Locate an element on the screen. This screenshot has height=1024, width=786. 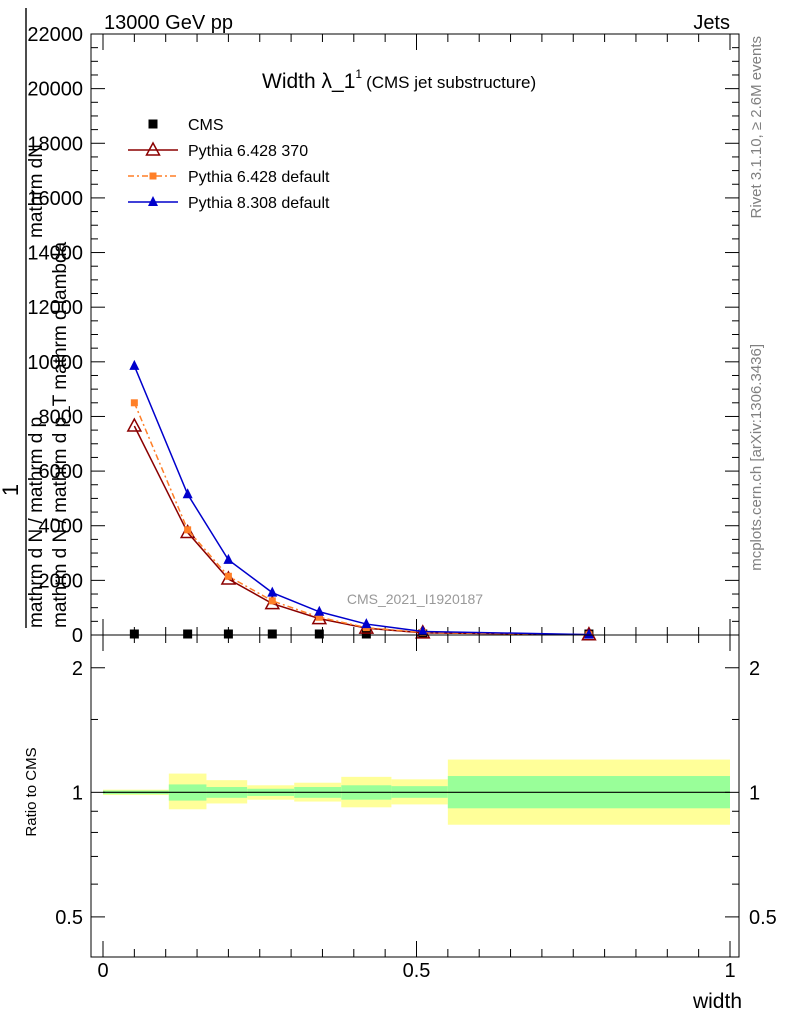
legend-entry: Pythia 6.428 370 is located at coordinates (218, 150).